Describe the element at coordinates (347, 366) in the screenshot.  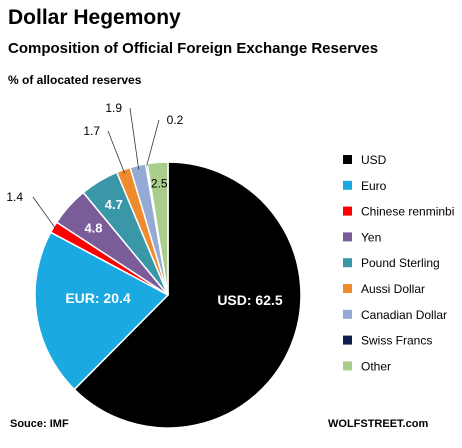
I see `legend-swatch-other` at that location.